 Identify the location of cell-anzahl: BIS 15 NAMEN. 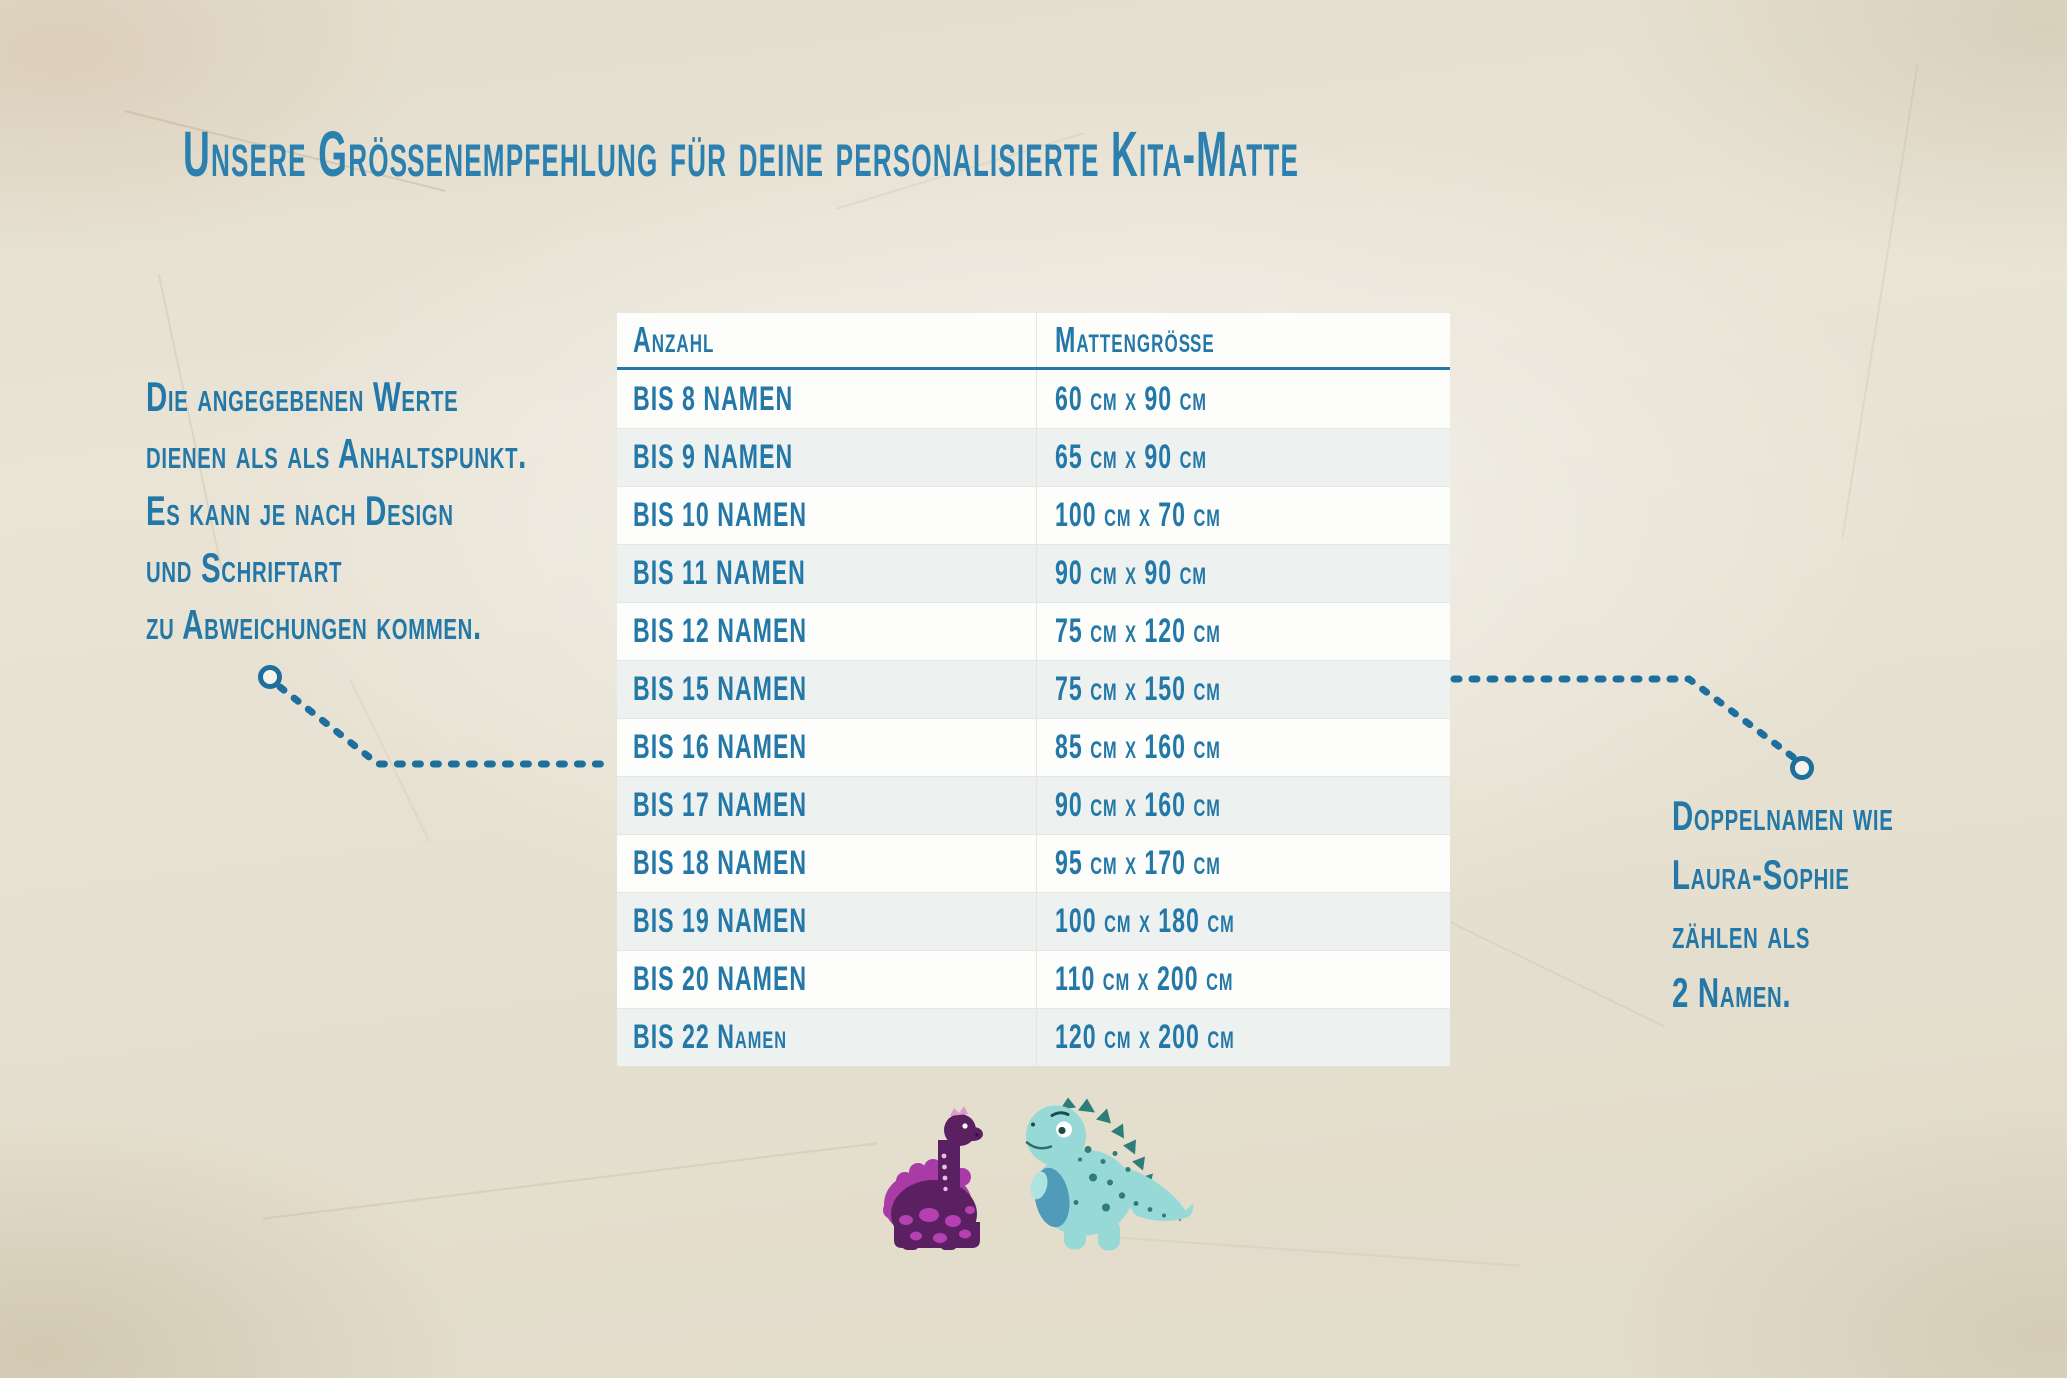
(827, 689).